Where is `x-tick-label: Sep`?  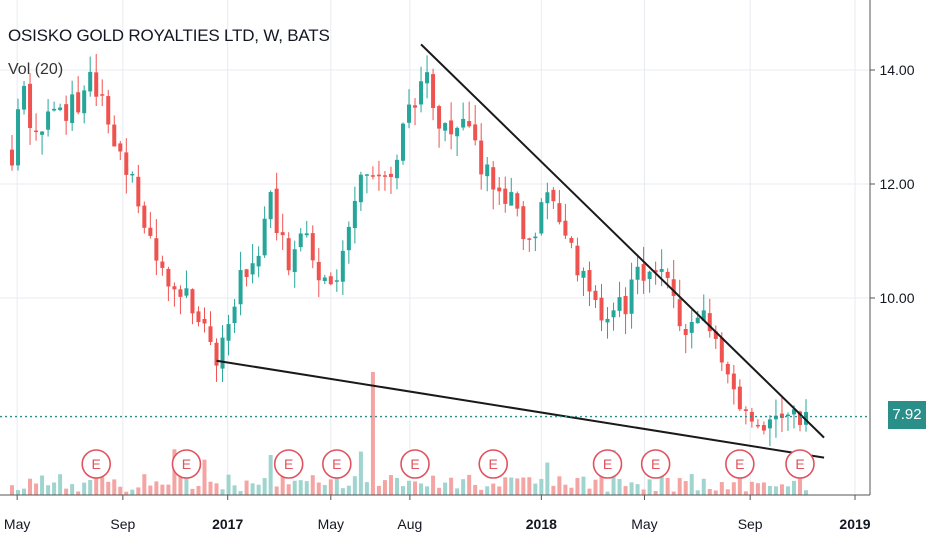
x-tick-label: Sep is located at coordinates (122, 524).